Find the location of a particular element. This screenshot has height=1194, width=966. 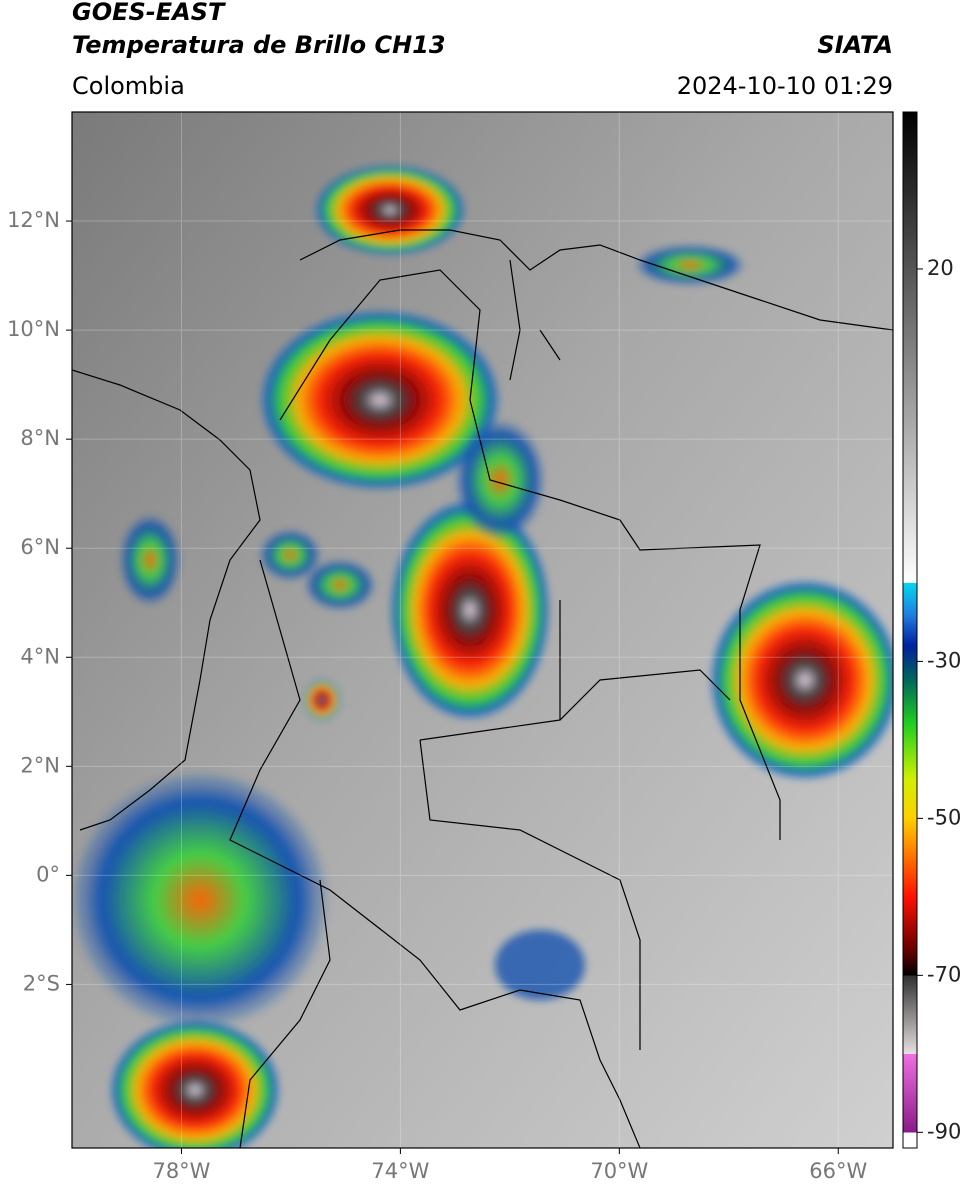

datetime: 2024-10-10 01:29 is located at coordinates (785, 86).